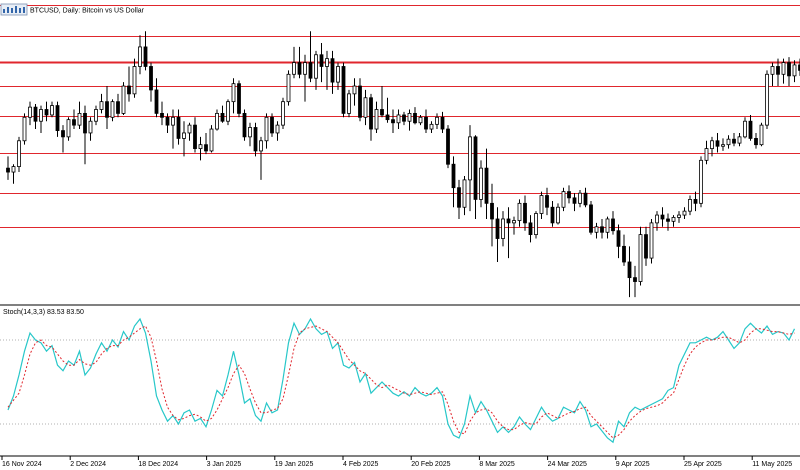 Image resolution: width=800 pixels, height=470 pixels. What do you see at coordinates (88, 464) in the screenshot?
I see `x-tick-label: 2 Dec 2024` at bounding box center [88, 464].